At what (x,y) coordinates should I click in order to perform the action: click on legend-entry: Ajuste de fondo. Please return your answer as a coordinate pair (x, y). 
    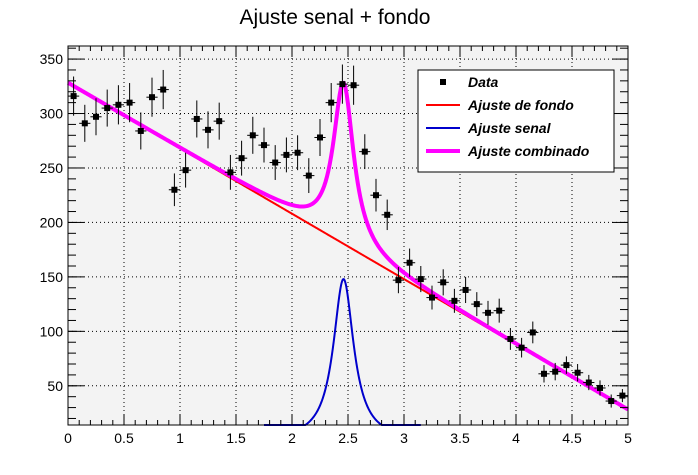
    Looking at the image, I should click on (500, 105).